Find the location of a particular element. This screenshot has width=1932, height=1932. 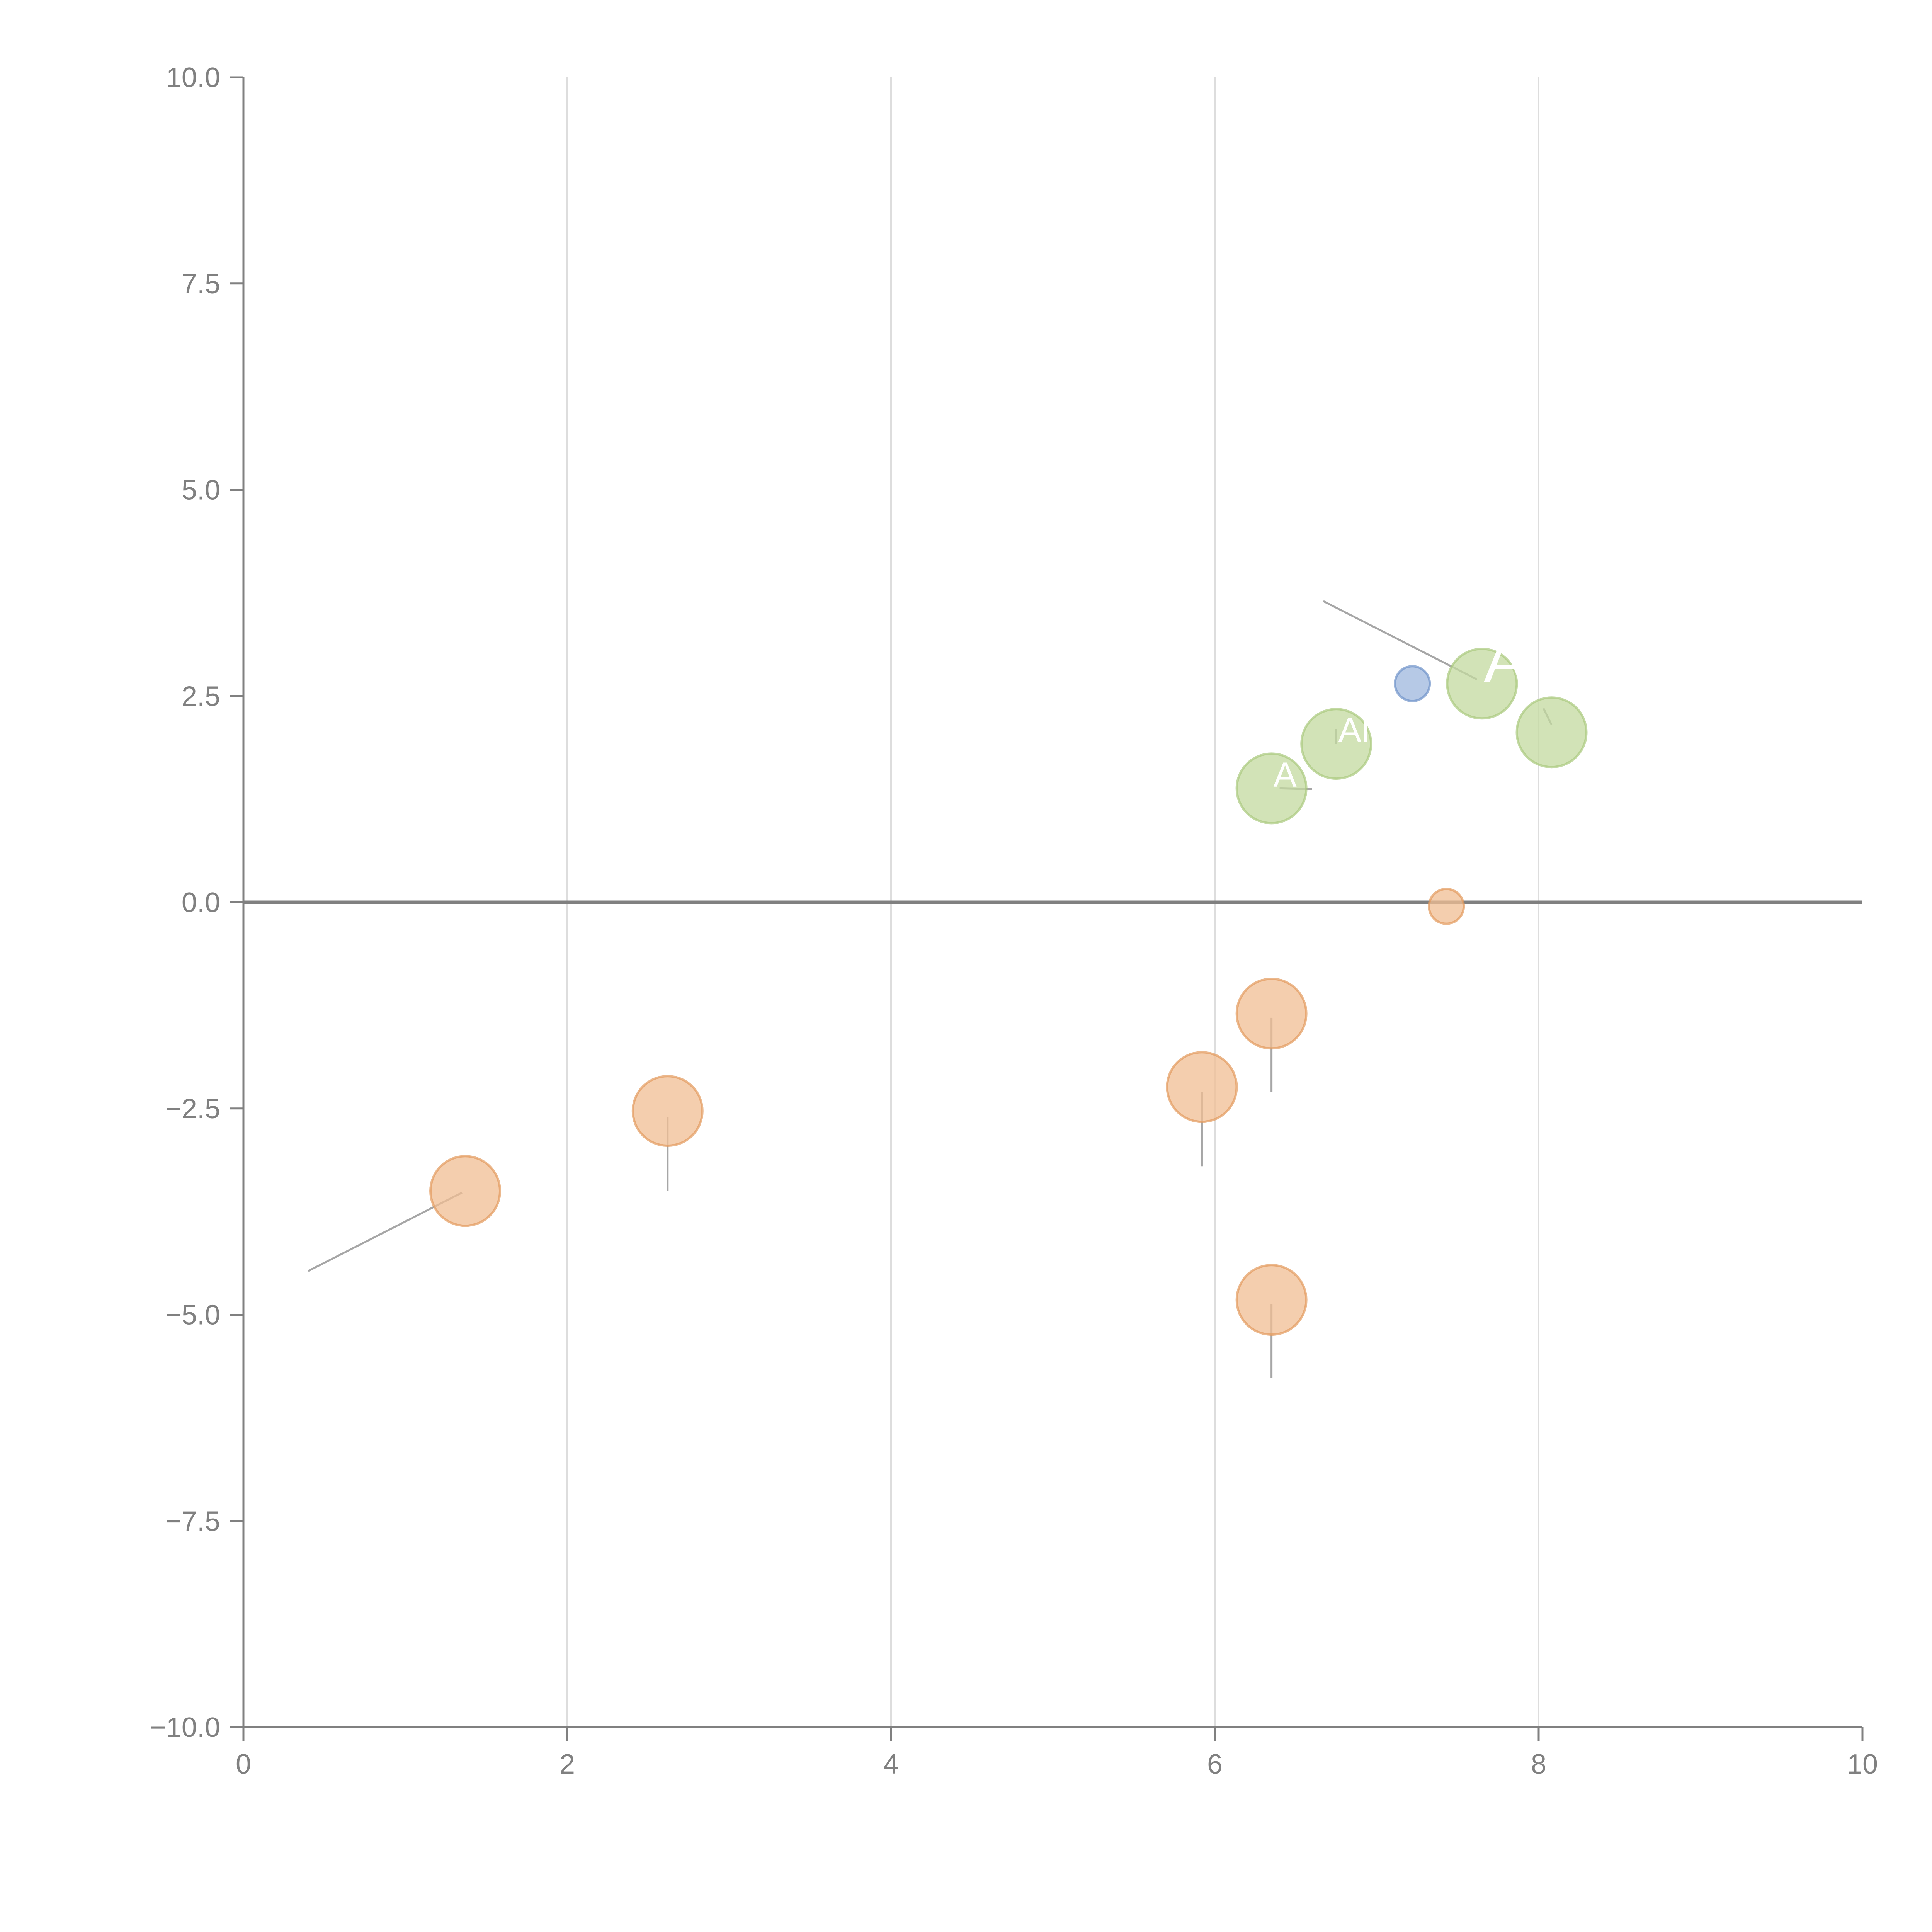

blue-bubble is located at coordinates (1412, 684).